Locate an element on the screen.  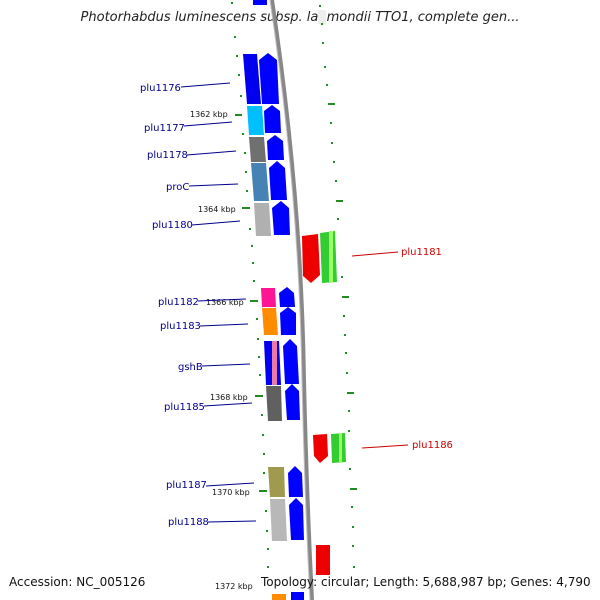
kbp-label: 1362 kbp is located at coordinates (209, 114).